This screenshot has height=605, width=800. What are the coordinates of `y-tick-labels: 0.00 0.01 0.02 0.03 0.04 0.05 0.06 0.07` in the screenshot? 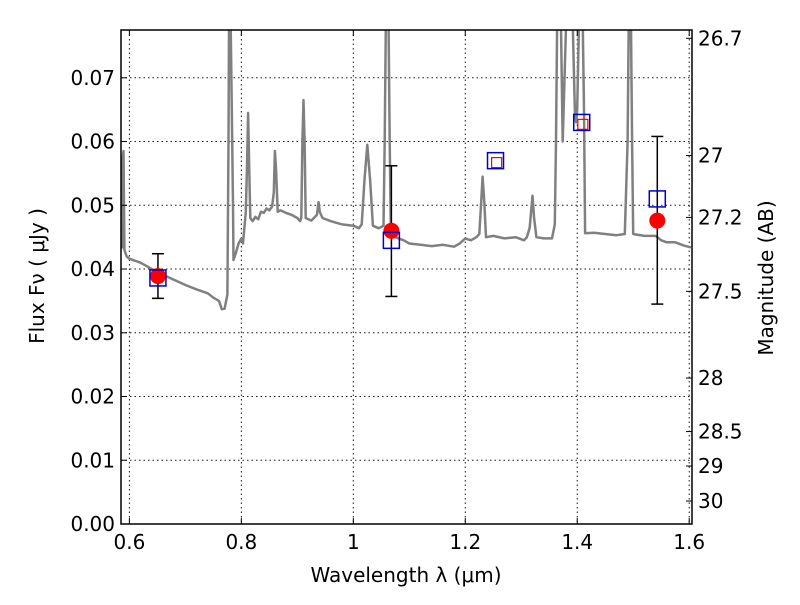 It's located at (92, 301).